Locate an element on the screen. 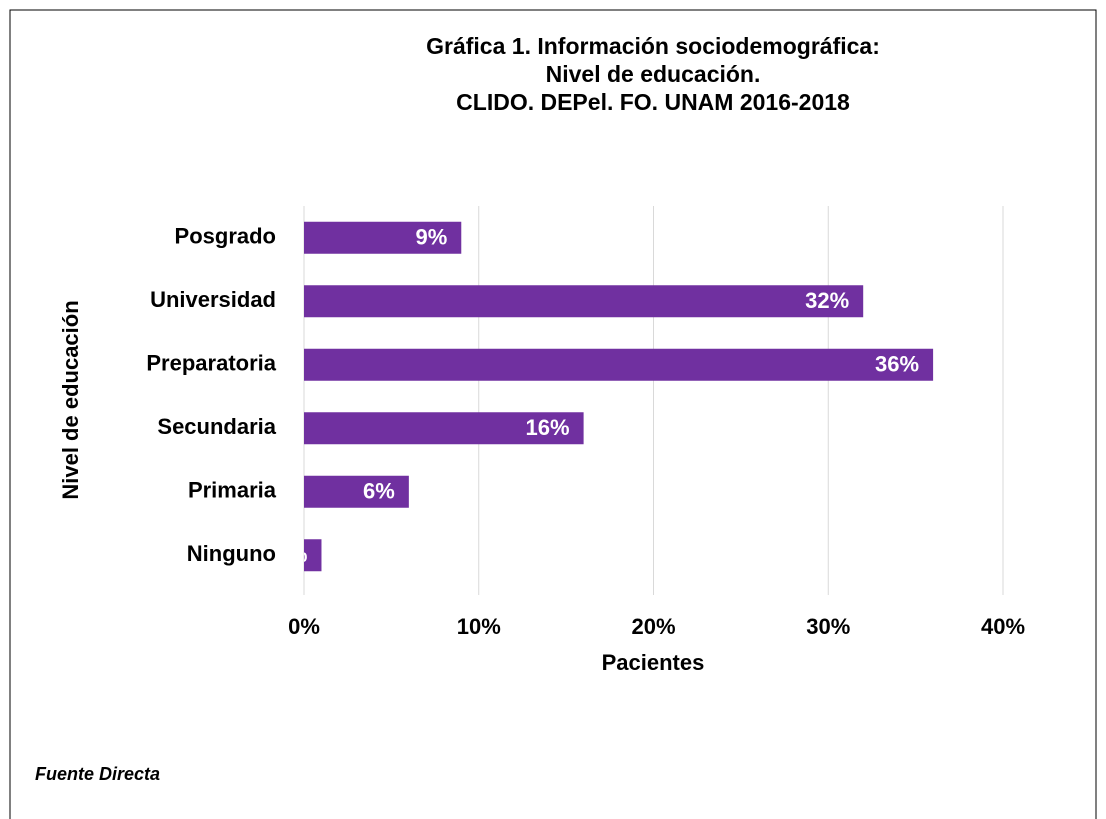 This screenshot has width=1106, height=819. x-tick-label: 0% is located at coordinates (304, 626).